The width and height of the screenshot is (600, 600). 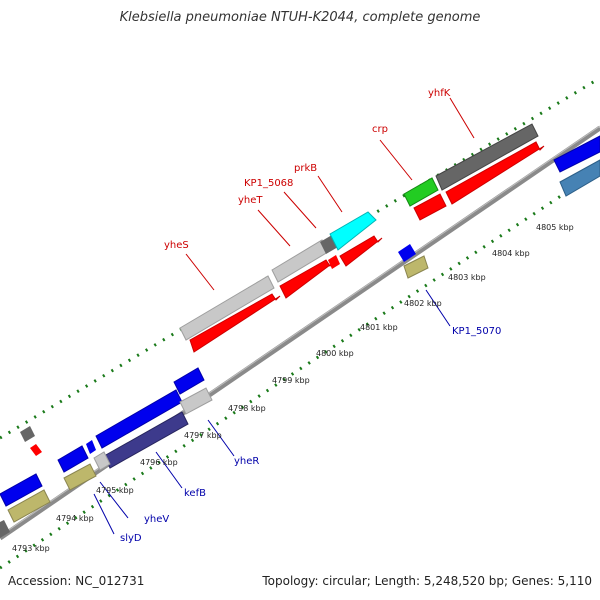 What do you see at coordinates (305, 168) in the screenshot?
I see `gene-label-prkb: prkB` at bounding box center [305, 168].